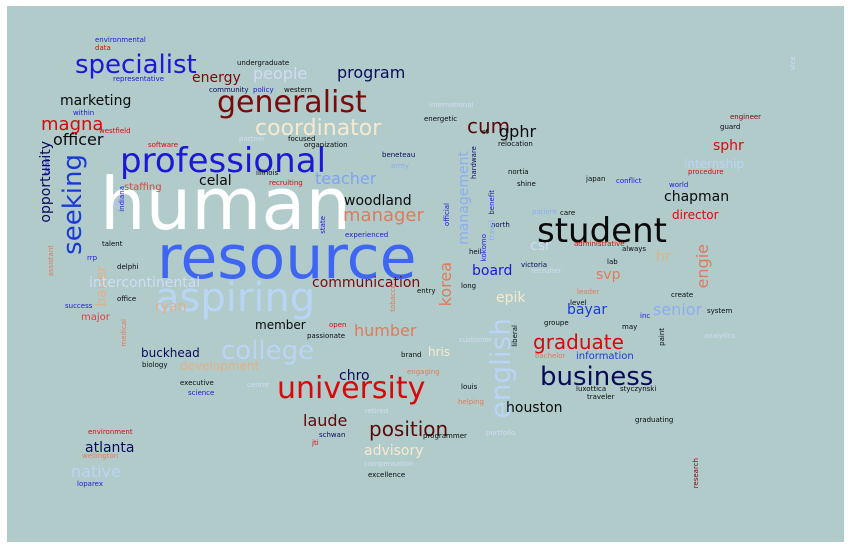 This screenshot has height=549, width=851. I want to click on word-program: program, so click(371, 72).